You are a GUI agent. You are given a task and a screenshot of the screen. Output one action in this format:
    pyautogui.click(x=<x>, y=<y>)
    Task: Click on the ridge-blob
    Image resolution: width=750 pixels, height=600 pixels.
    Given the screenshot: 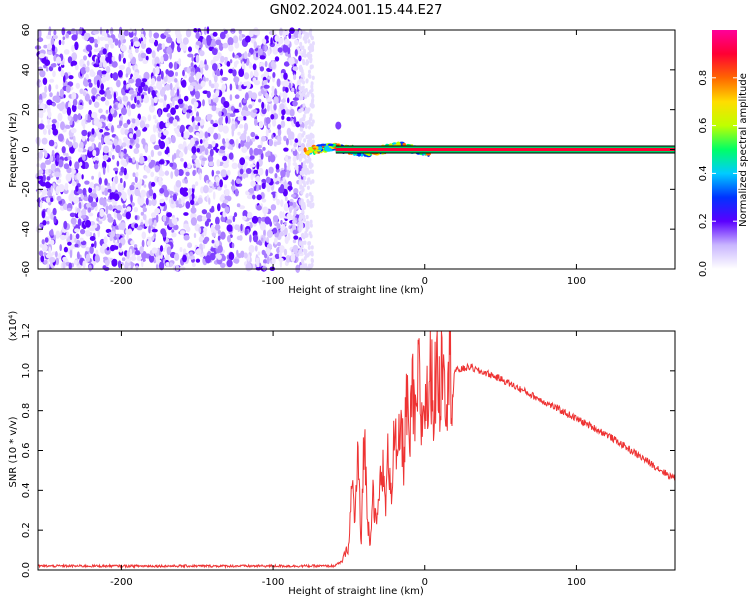 What is the action you would take?
    pyautogui.click(x=323, y=144)
    